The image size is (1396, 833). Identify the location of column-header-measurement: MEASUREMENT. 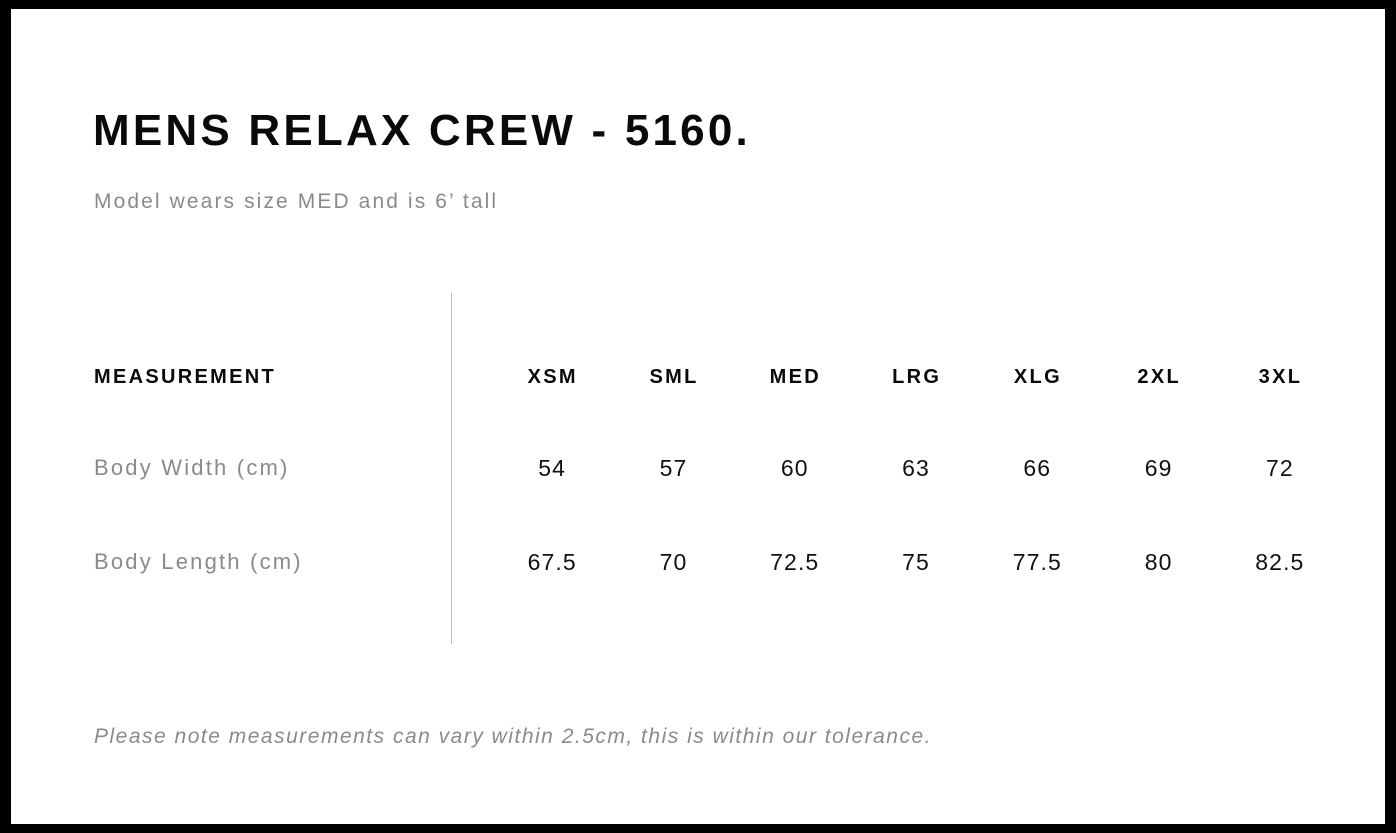
(185, 377).